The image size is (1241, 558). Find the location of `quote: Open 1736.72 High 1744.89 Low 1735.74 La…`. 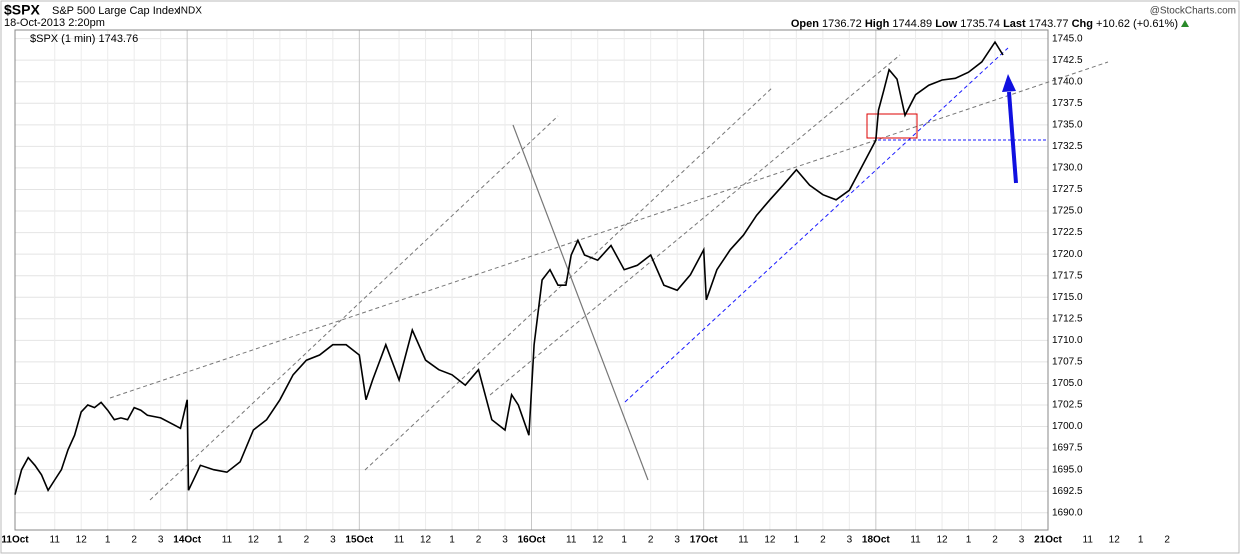

quote: Open 1736.72 High 1744.89 Low 1735.74 La… is located at coordinates (984, 24).